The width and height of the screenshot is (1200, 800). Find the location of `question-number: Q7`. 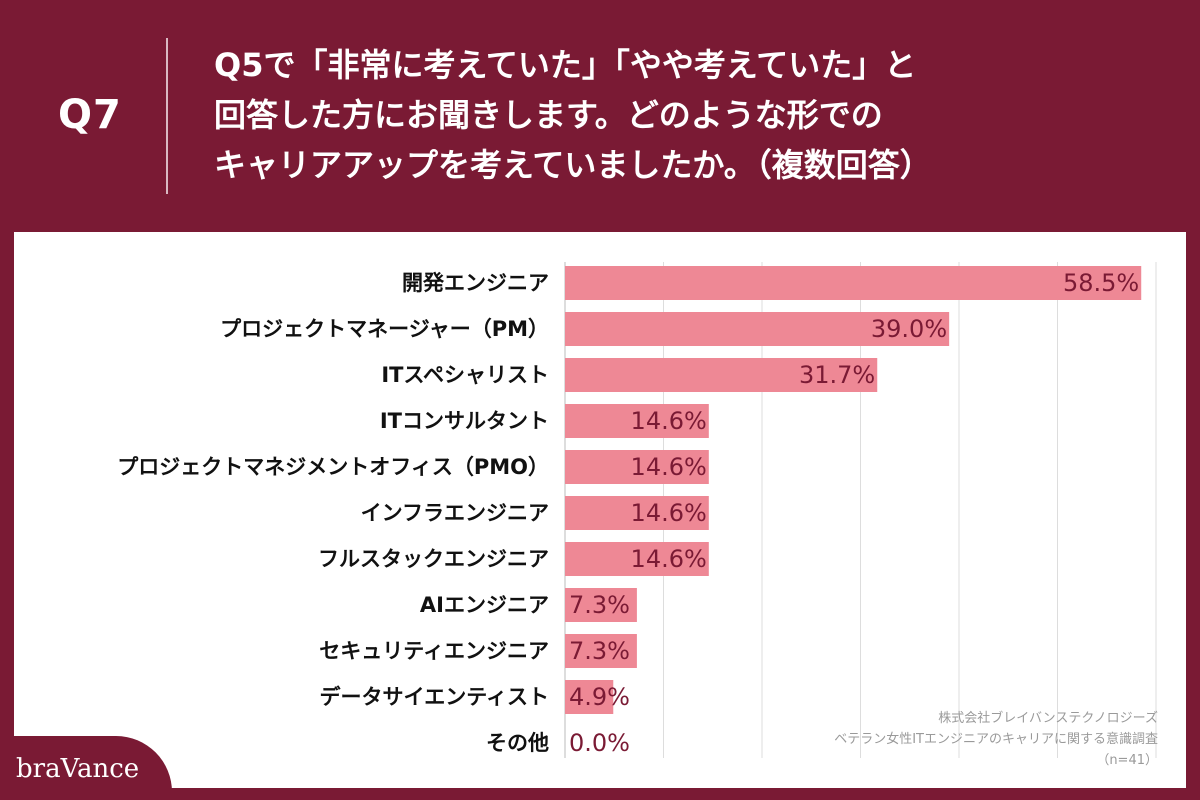

question-number: Q7 is located at coordinates (90, 115).